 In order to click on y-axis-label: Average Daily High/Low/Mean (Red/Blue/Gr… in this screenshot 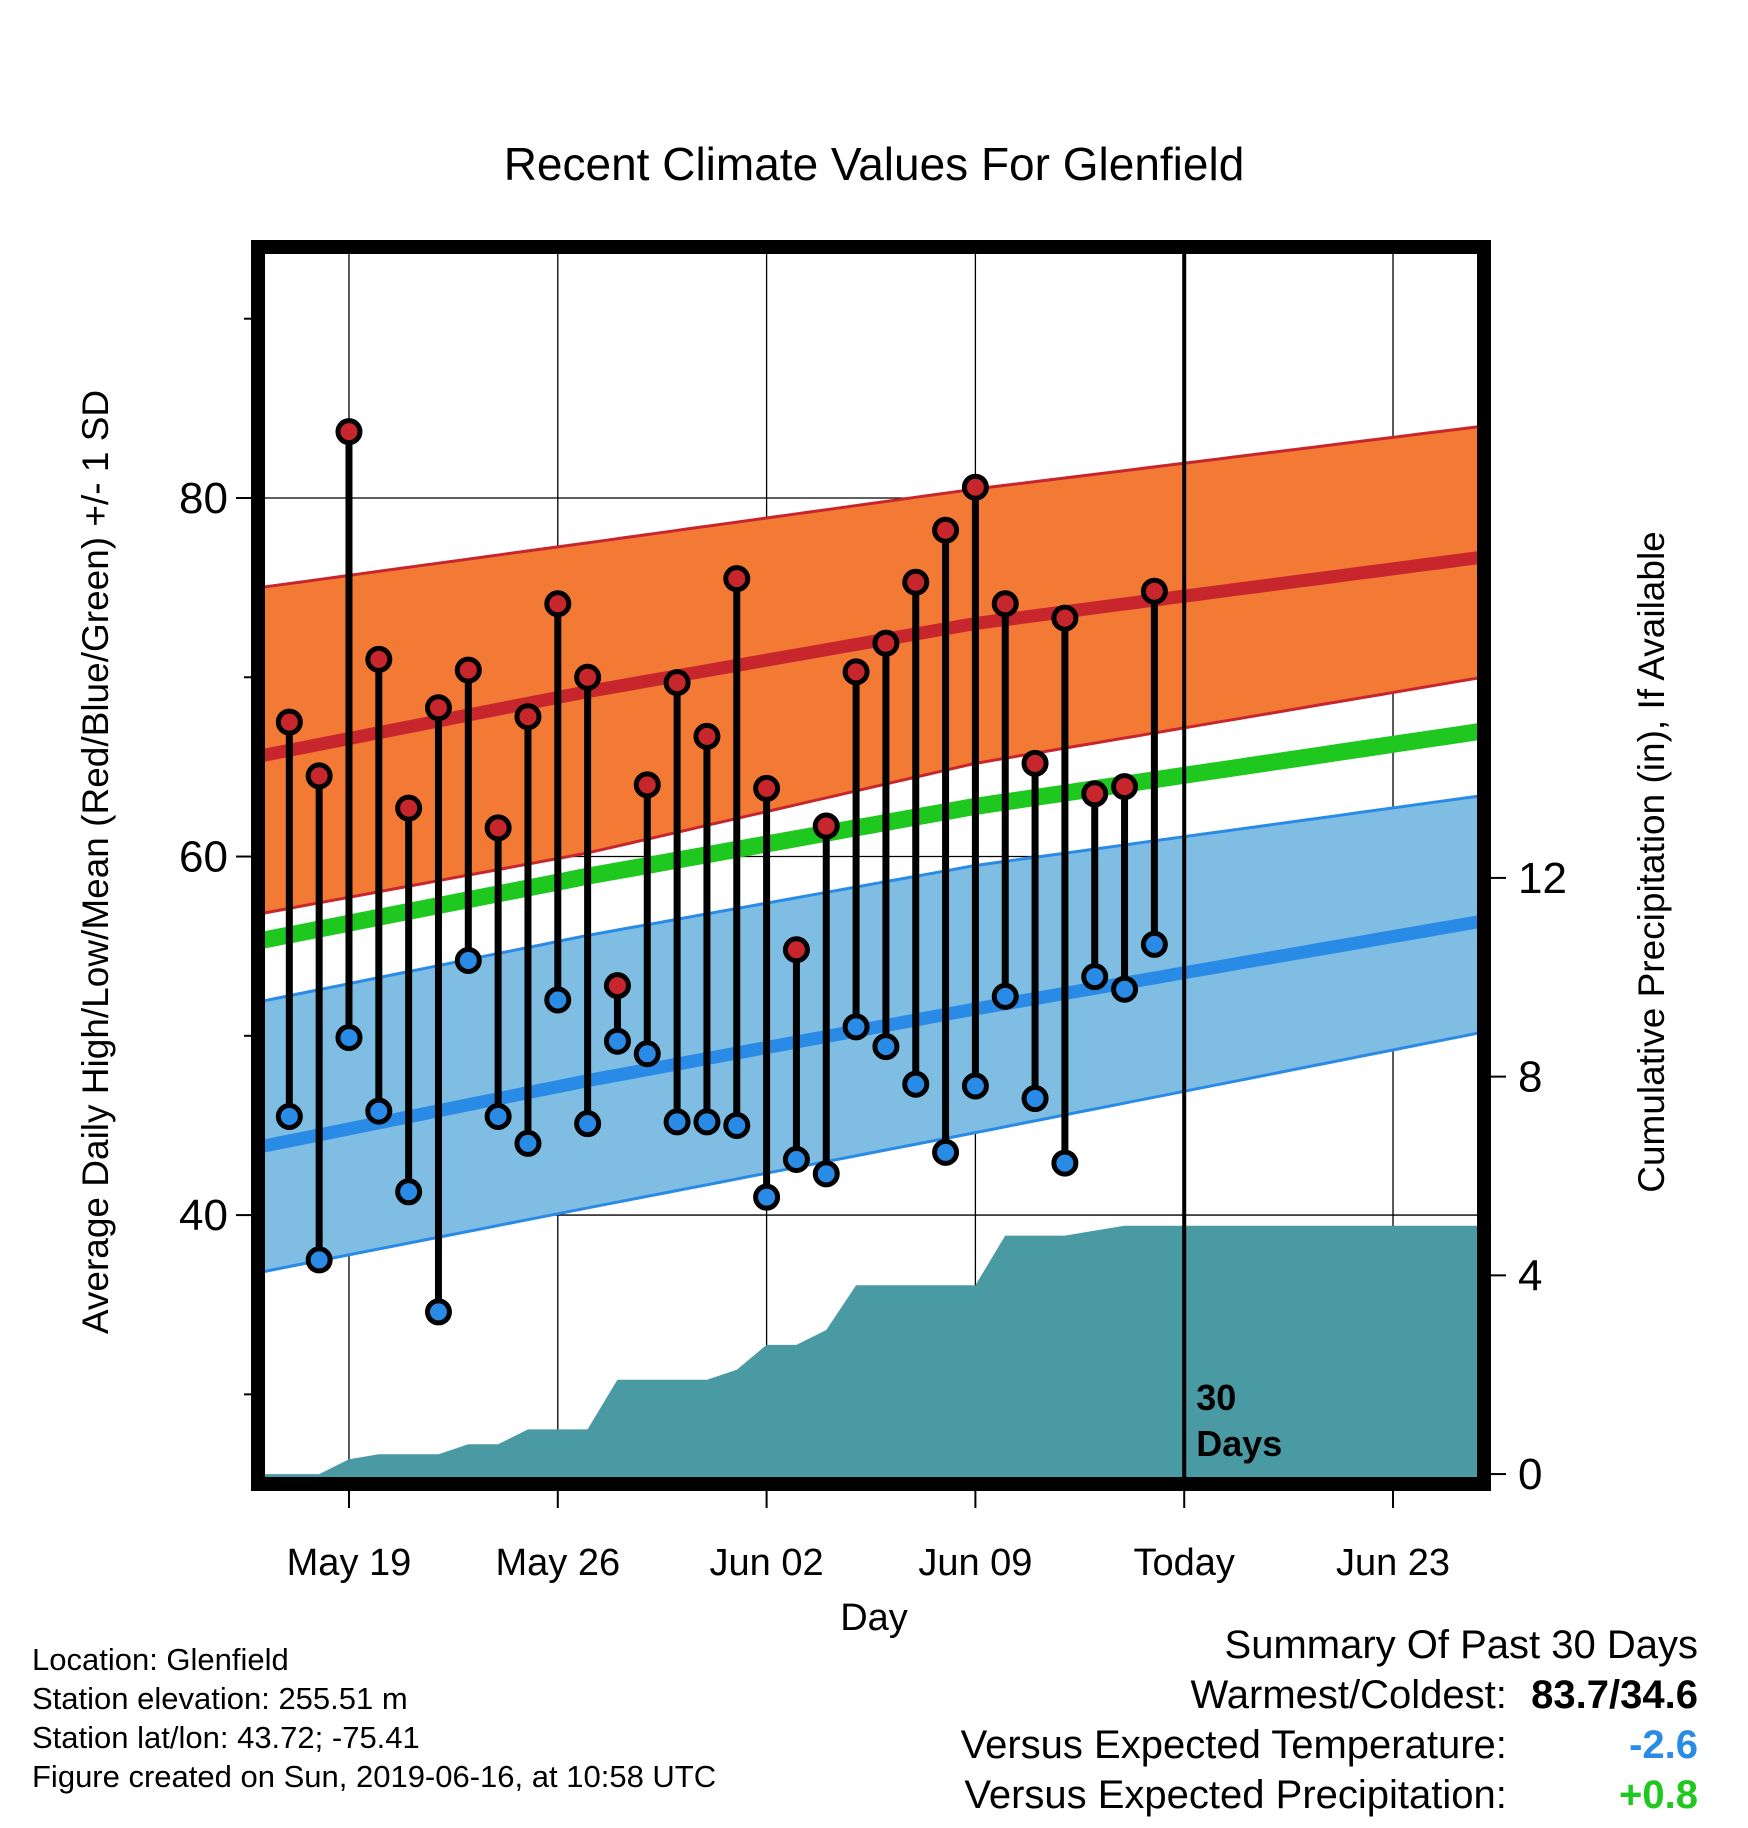, I will do `click(95, 862)`.